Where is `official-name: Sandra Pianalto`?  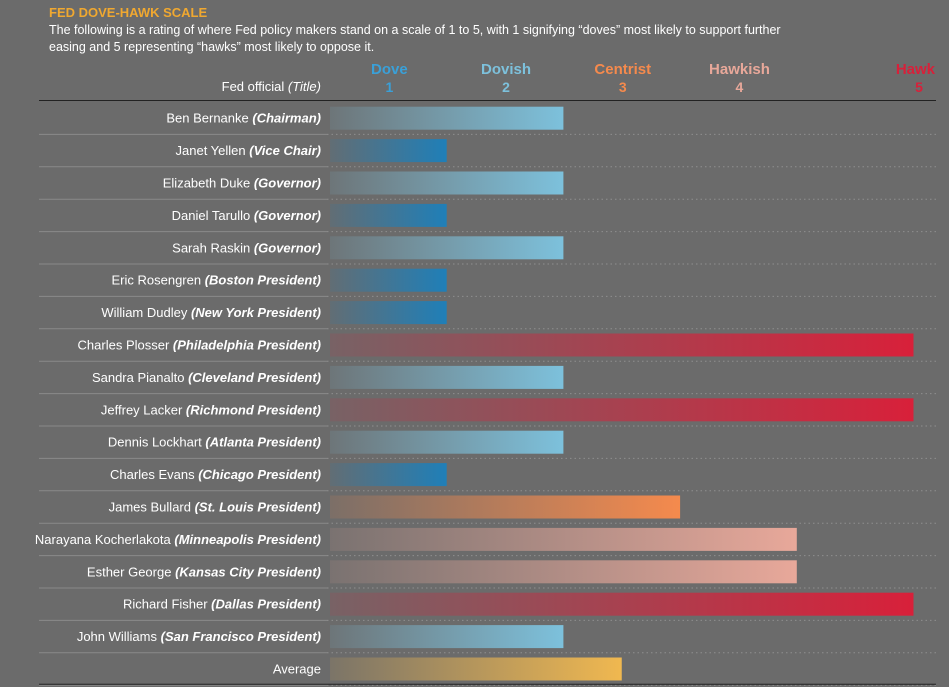
official-name: Sandra Pianalto is located at coordinates (138, 377).